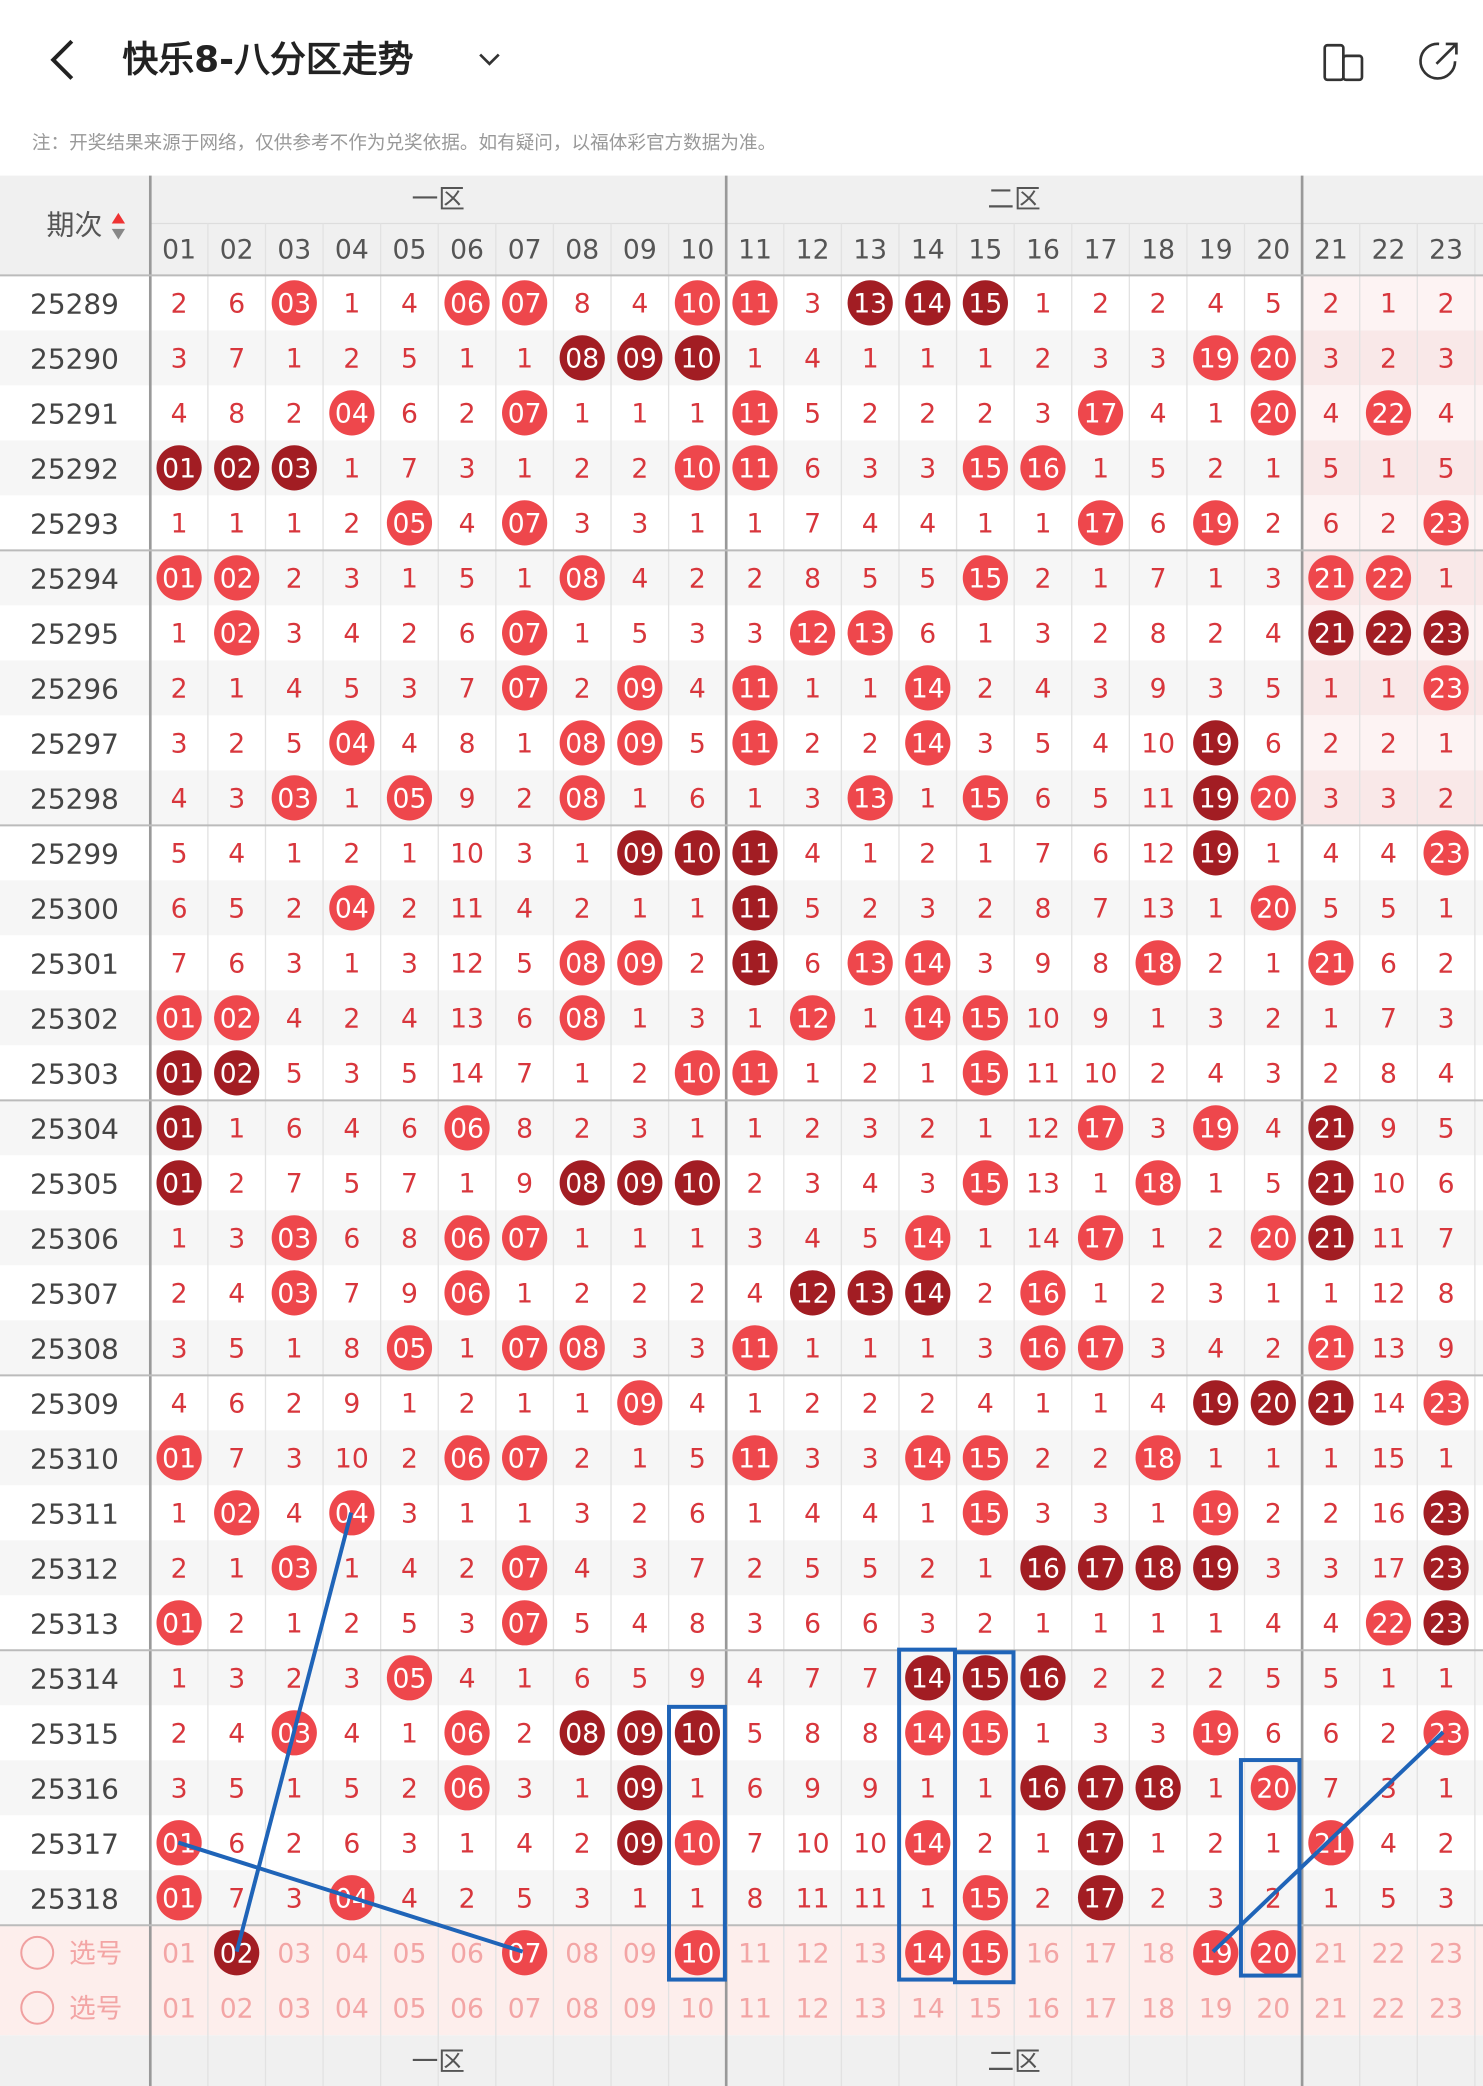  Describe the element at coordinates (1389, 579) in the screenshot. I see `ball-number: 22` at that location.